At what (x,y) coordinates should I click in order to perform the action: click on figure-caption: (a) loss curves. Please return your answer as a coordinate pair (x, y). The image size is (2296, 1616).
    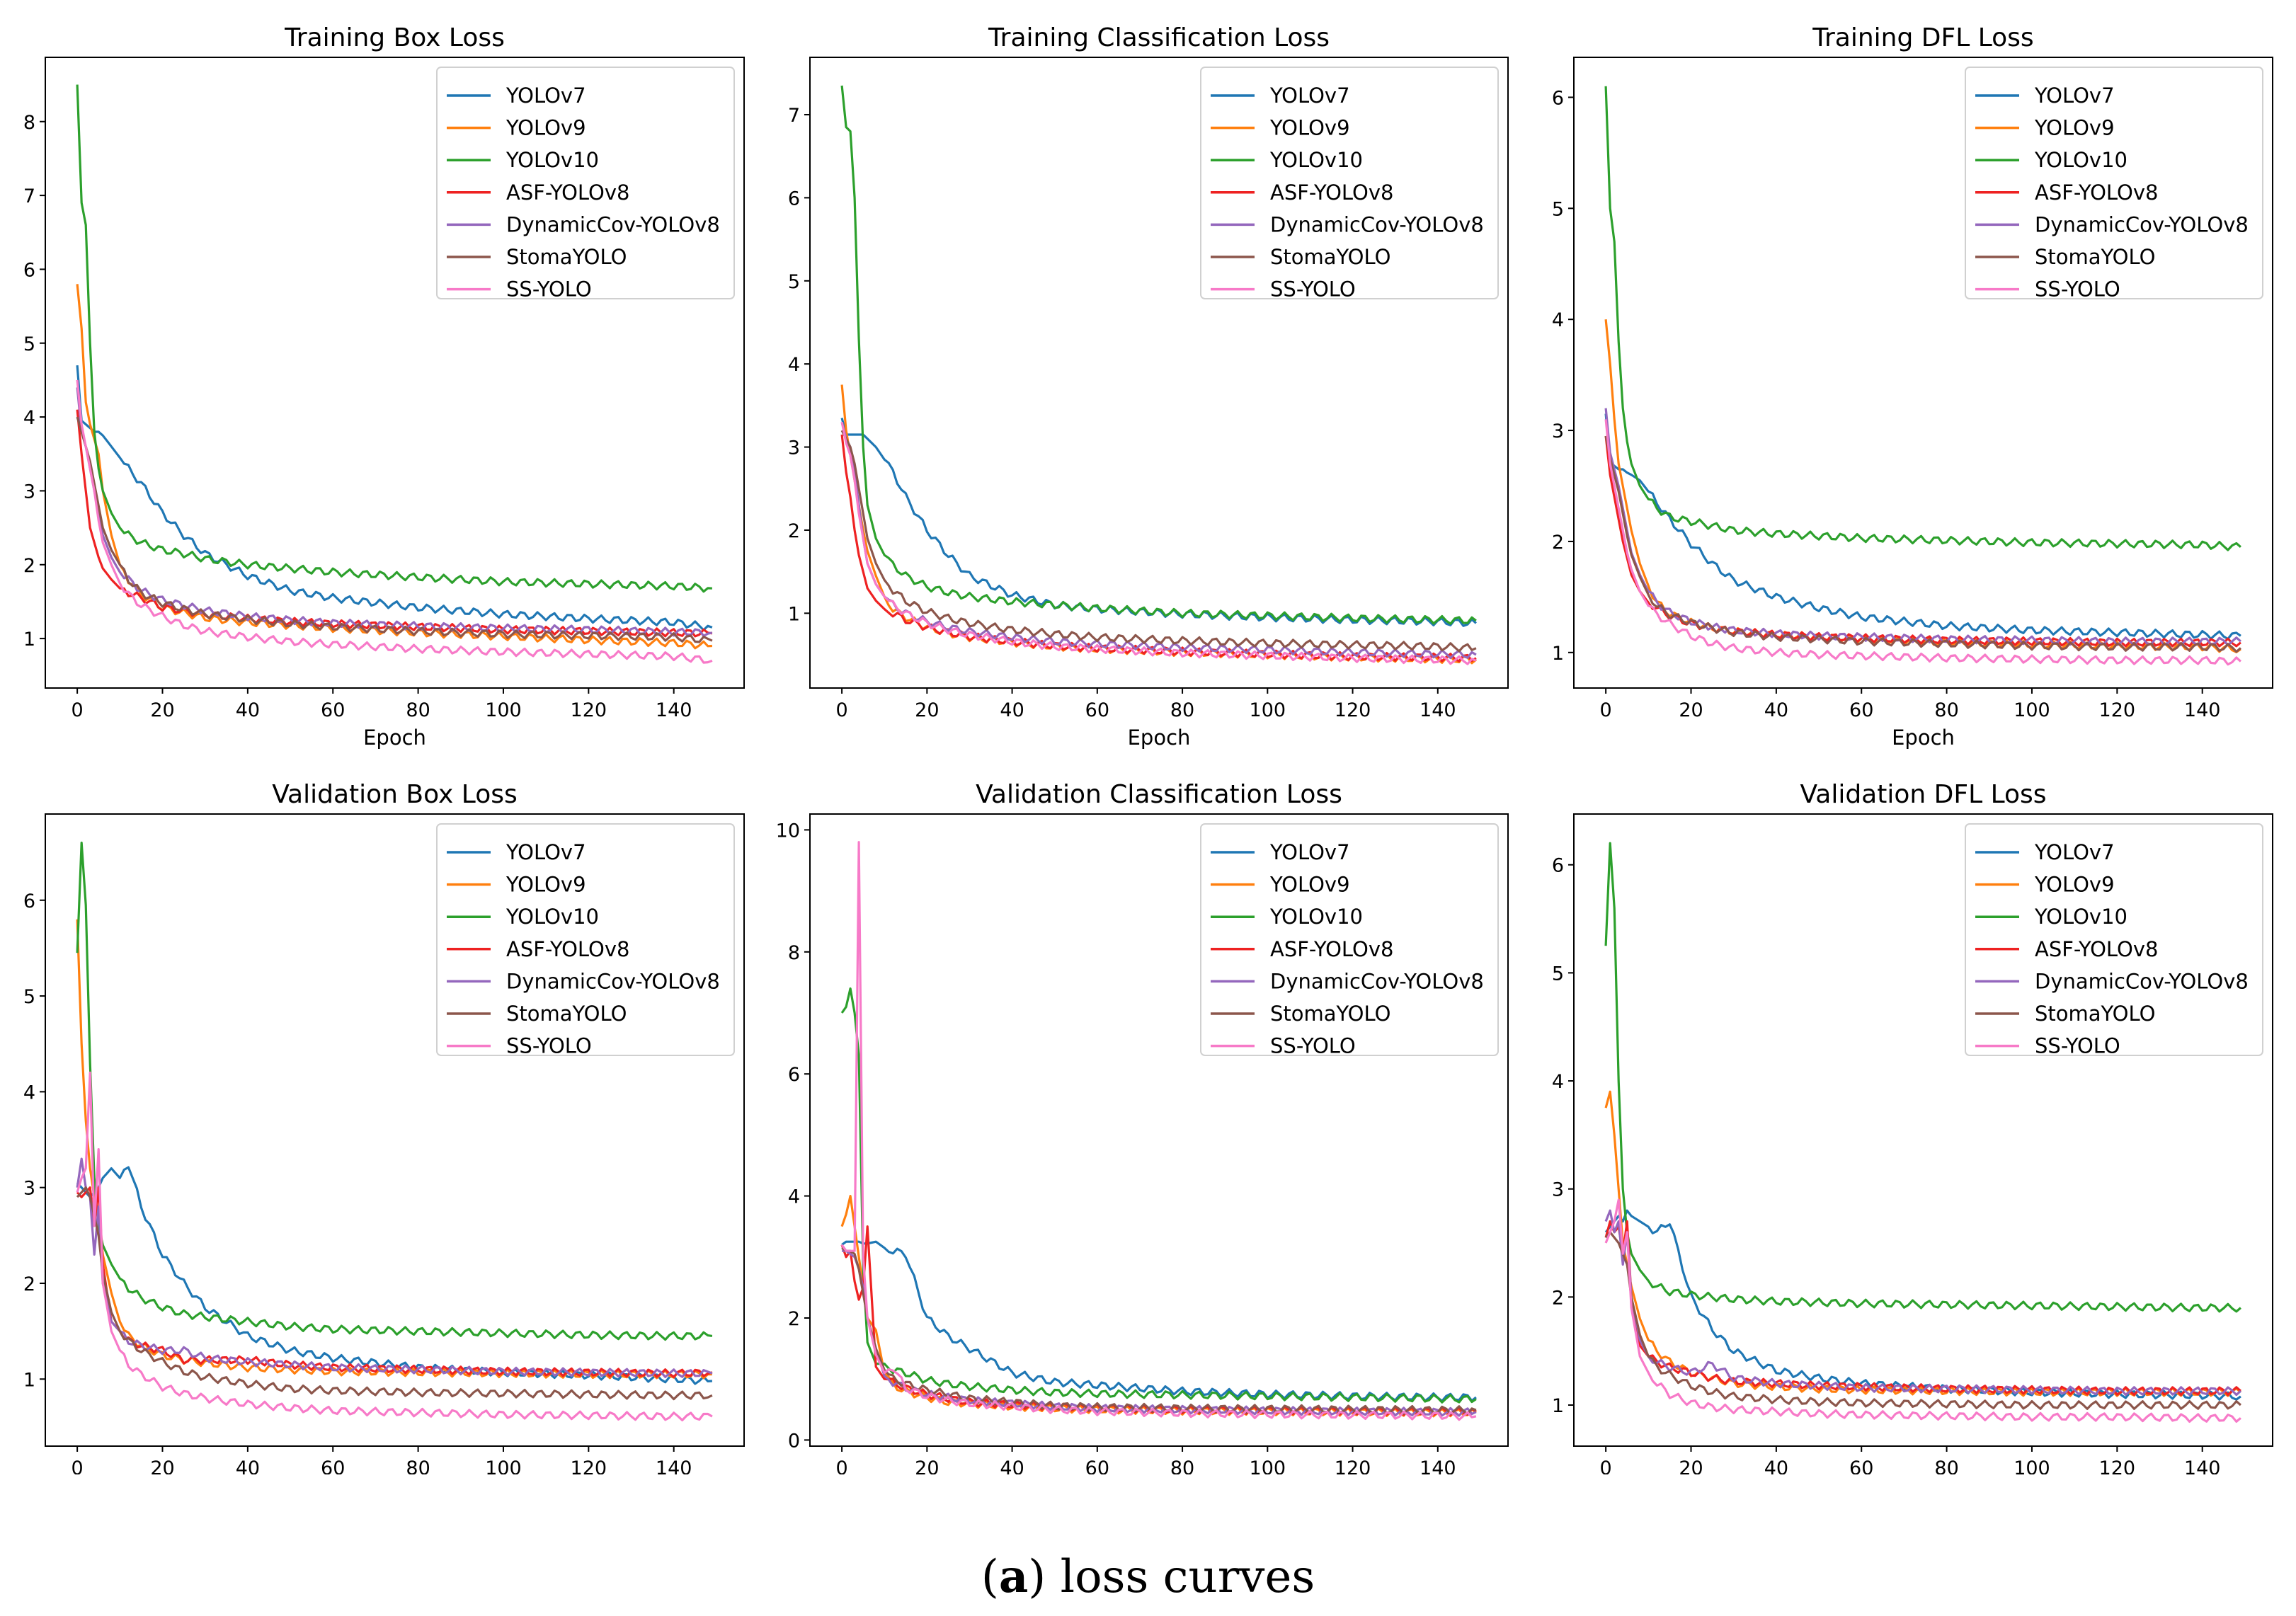
    Looking at the image, I should click on (1148, 1576).